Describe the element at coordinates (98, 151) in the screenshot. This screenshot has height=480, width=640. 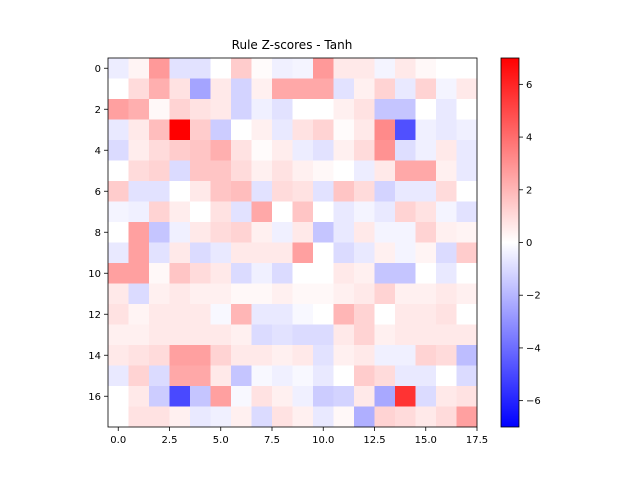
I see `y-tick-label: 4` at that location.